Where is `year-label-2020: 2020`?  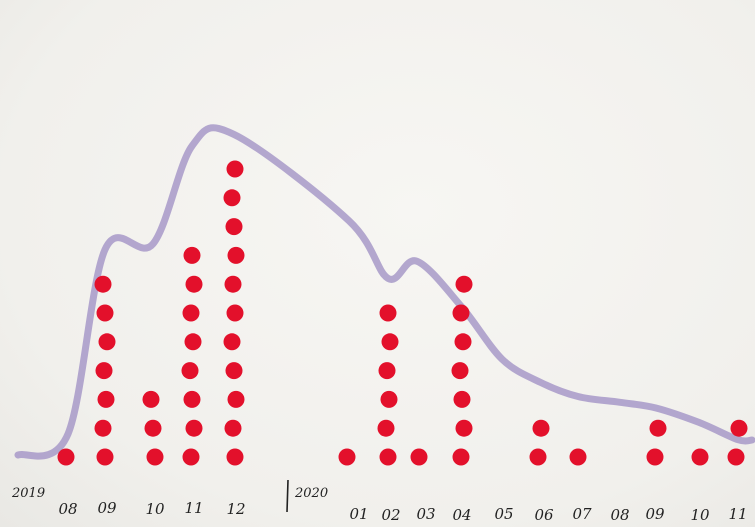
year-label-2020: 2020 is located at coordinates (311, 493).